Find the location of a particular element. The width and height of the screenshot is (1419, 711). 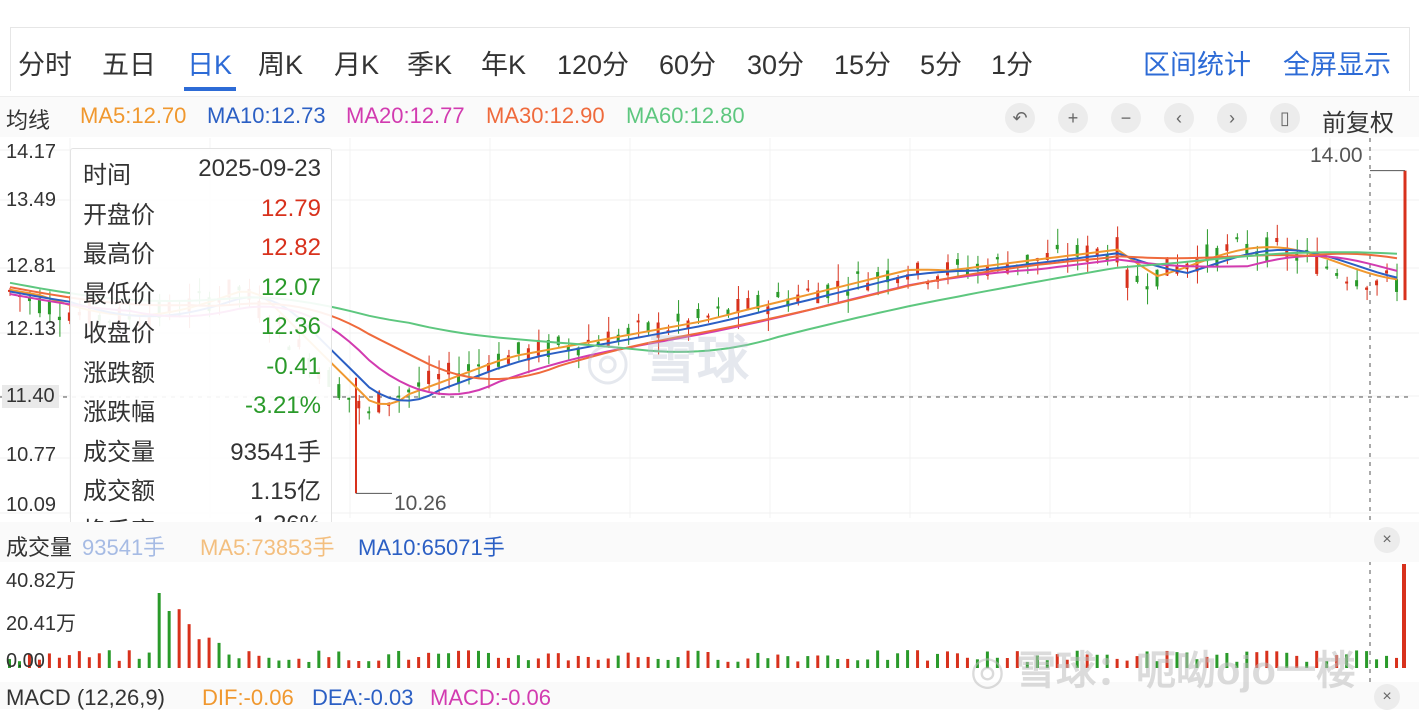

tab-8: 60分 is located at coordinates (688, 65).